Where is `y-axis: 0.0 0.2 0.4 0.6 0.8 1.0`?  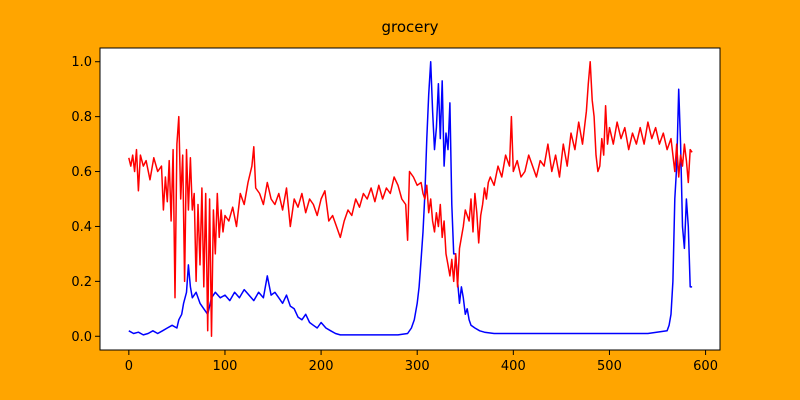
y-axis: 0.0 0.2 0.4 0.6 0.8 1.0 is located at coordinates (85, 200).